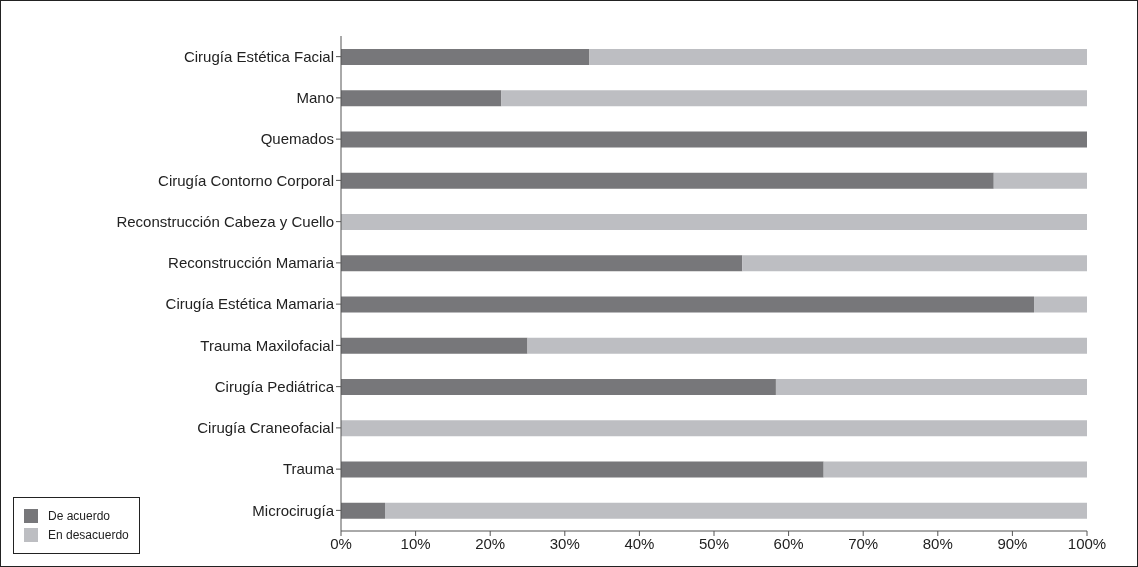  I want to click on x-tick-label: 40%, so click(639, 543).